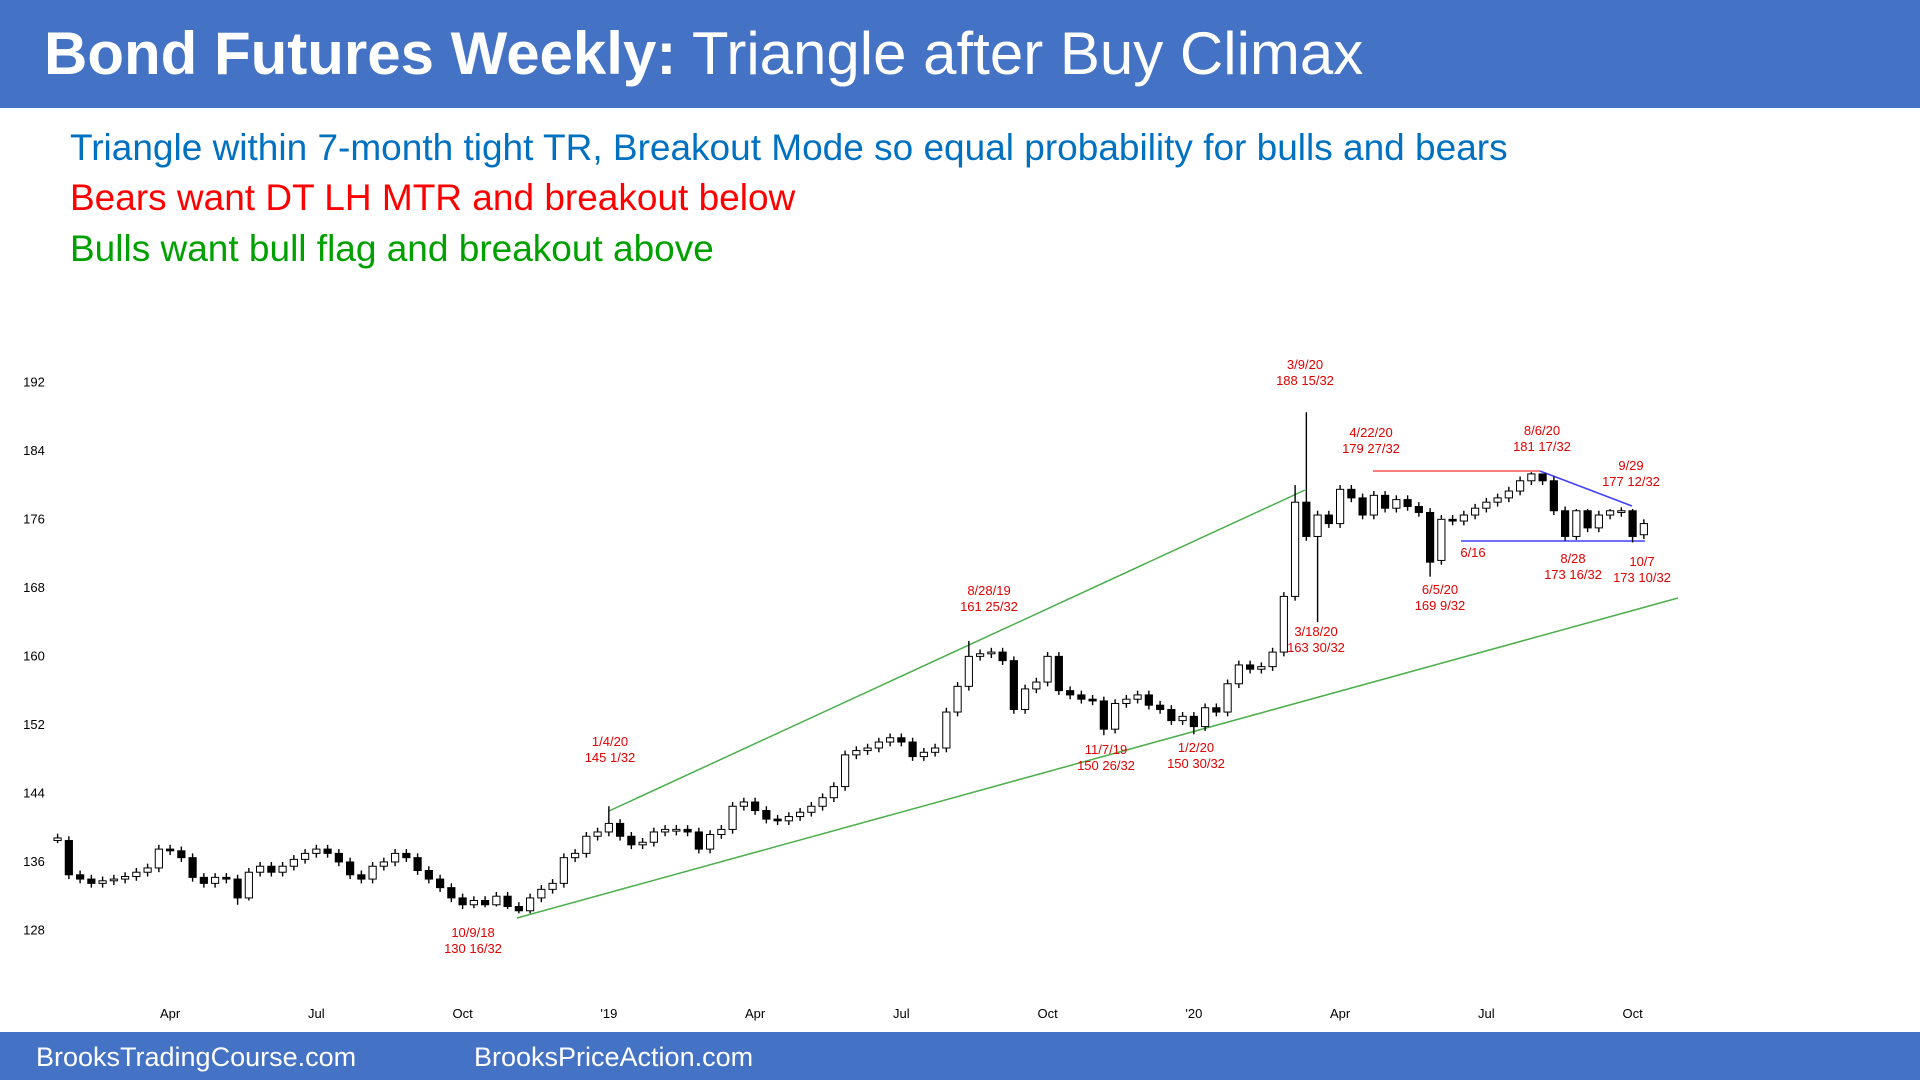  I want to click on annotation: 8/6/20, so click(1542, 430).